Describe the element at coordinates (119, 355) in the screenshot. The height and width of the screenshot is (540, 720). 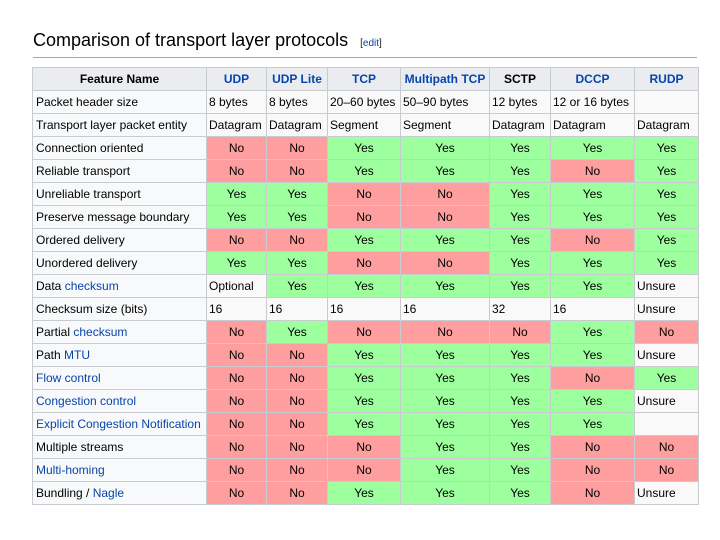
I see `row-header: Path MTU` at that location.